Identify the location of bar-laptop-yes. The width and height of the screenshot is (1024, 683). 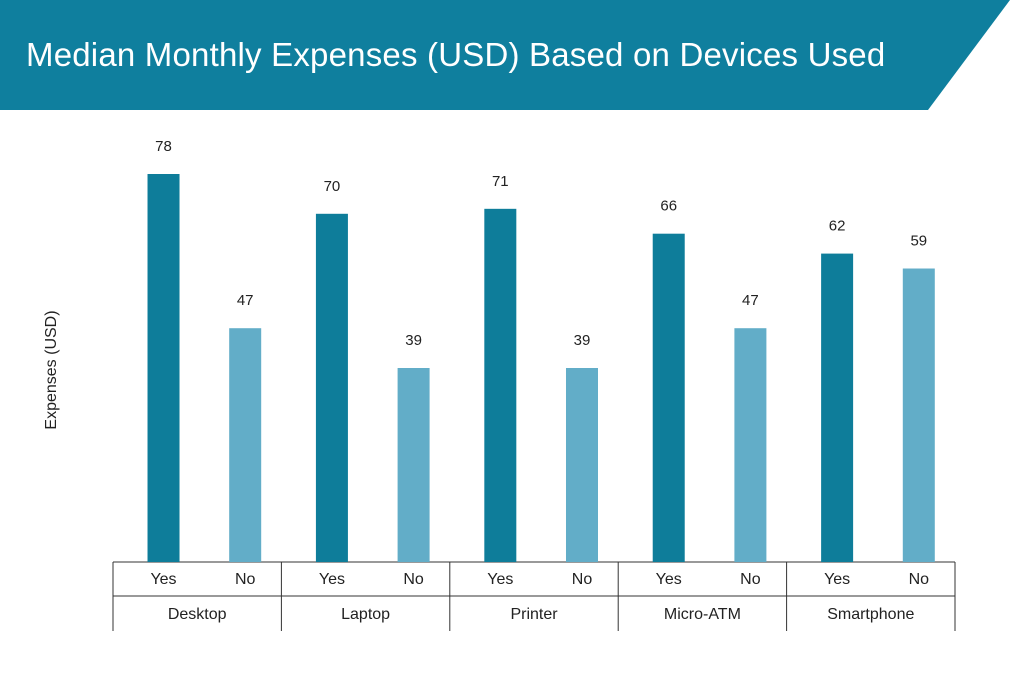
(331, 388).